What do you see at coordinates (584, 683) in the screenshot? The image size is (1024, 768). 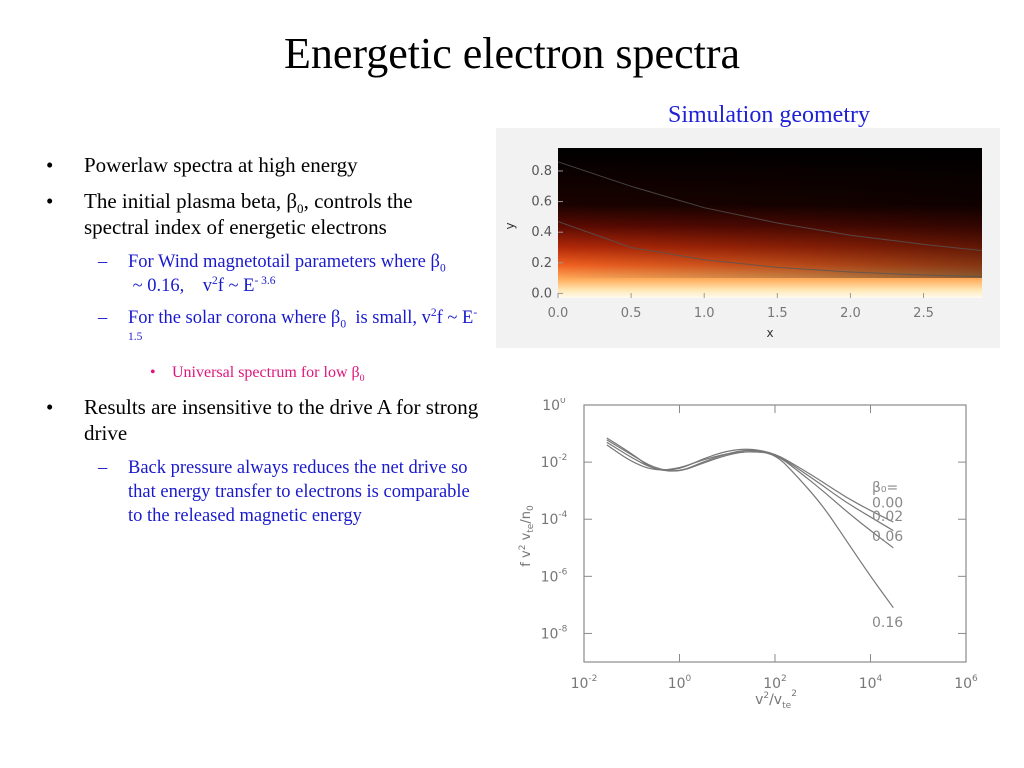 I see `x-tick-label: 10⁻²` at bounding box center [584, 683].